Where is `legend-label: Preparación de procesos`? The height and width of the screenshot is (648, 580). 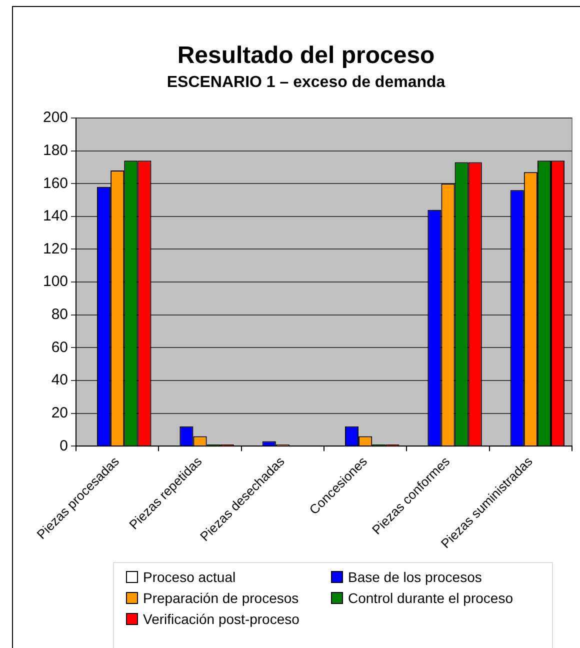
legend-label: Preparación de procesos is located at coordinates (221, 598).